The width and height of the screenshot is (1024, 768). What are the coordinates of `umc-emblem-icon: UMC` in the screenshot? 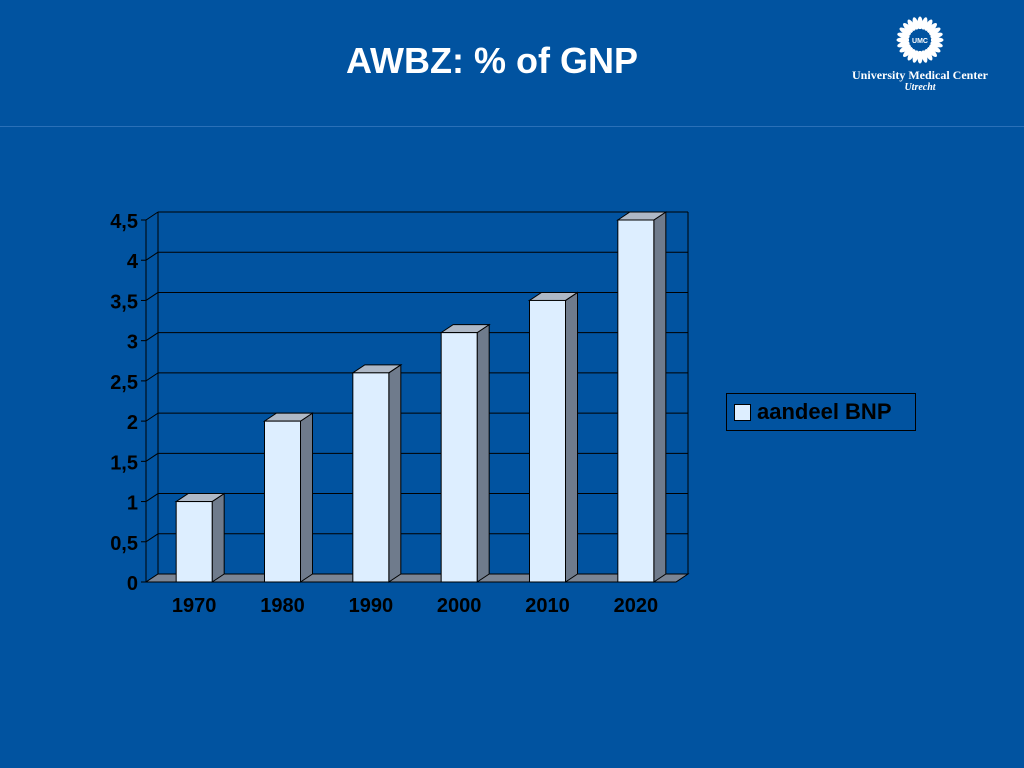 It's located at (920, 40).